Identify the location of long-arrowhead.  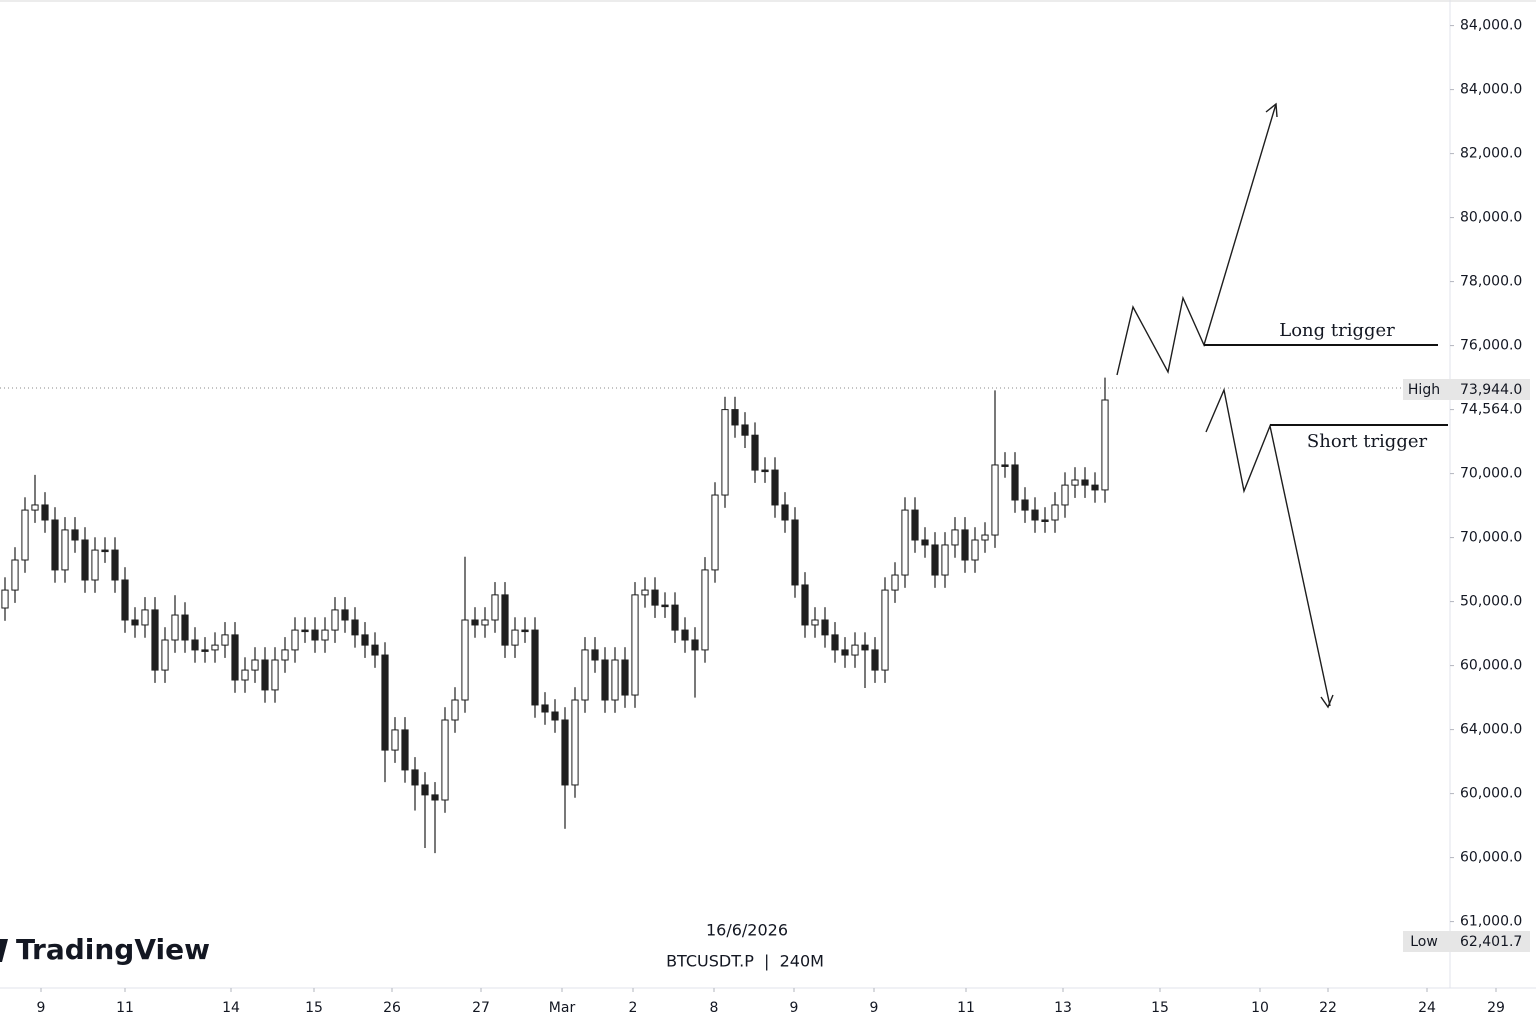
(1271, 110).